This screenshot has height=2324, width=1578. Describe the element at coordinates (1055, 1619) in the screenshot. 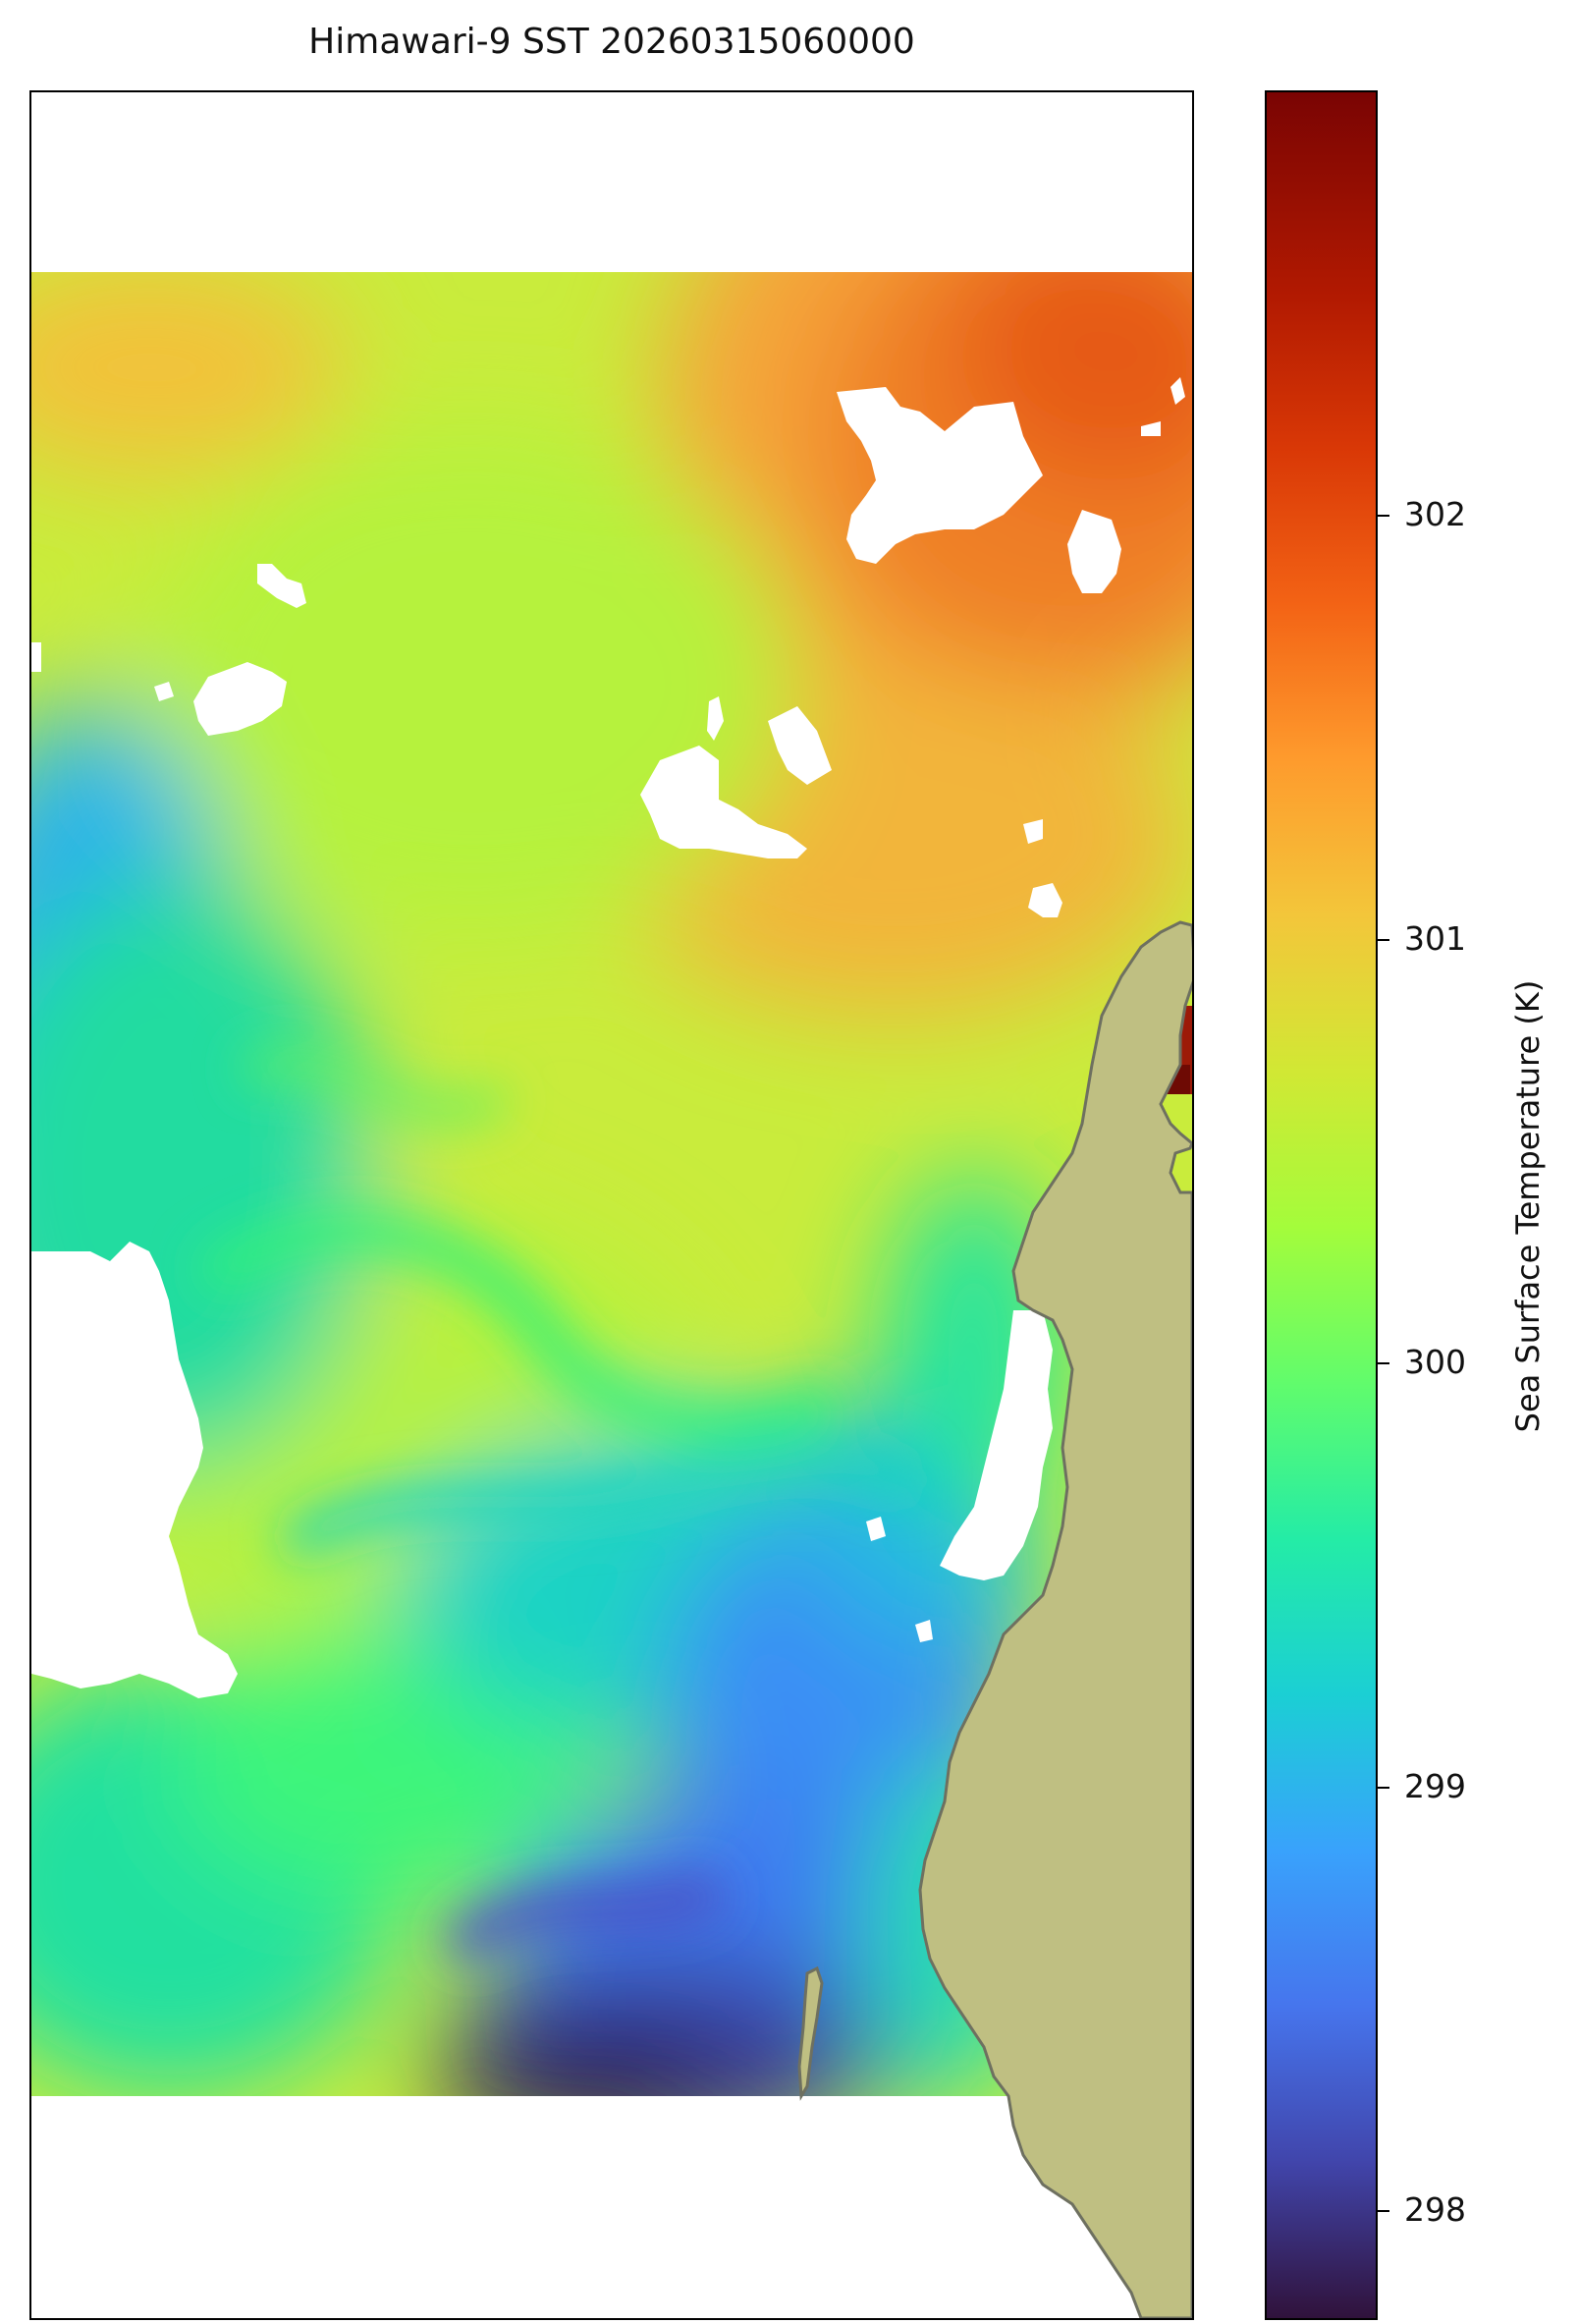

I see `coastline-land` at that location.